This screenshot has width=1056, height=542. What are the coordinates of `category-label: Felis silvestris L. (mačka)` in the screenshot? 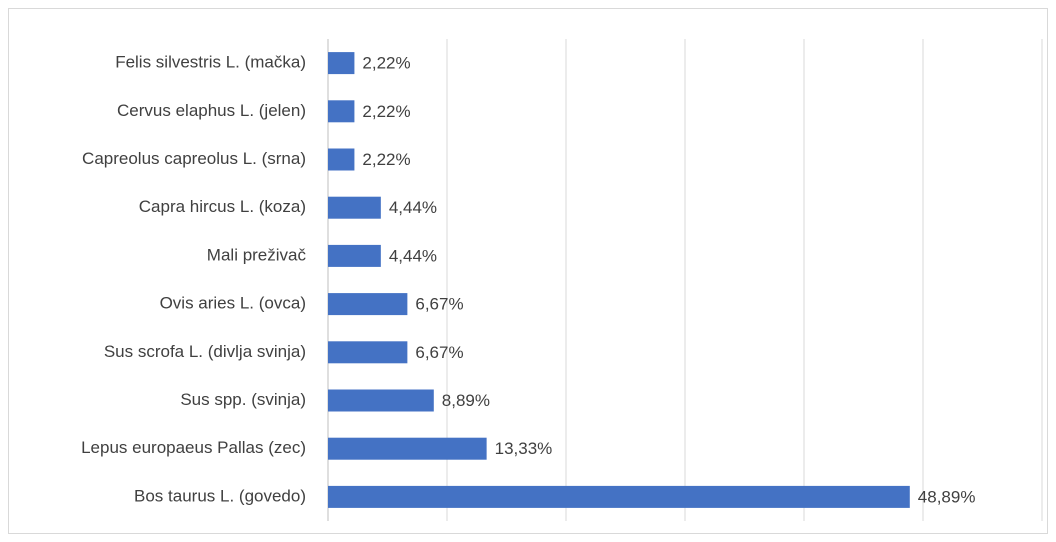 It's located at (210, 62).